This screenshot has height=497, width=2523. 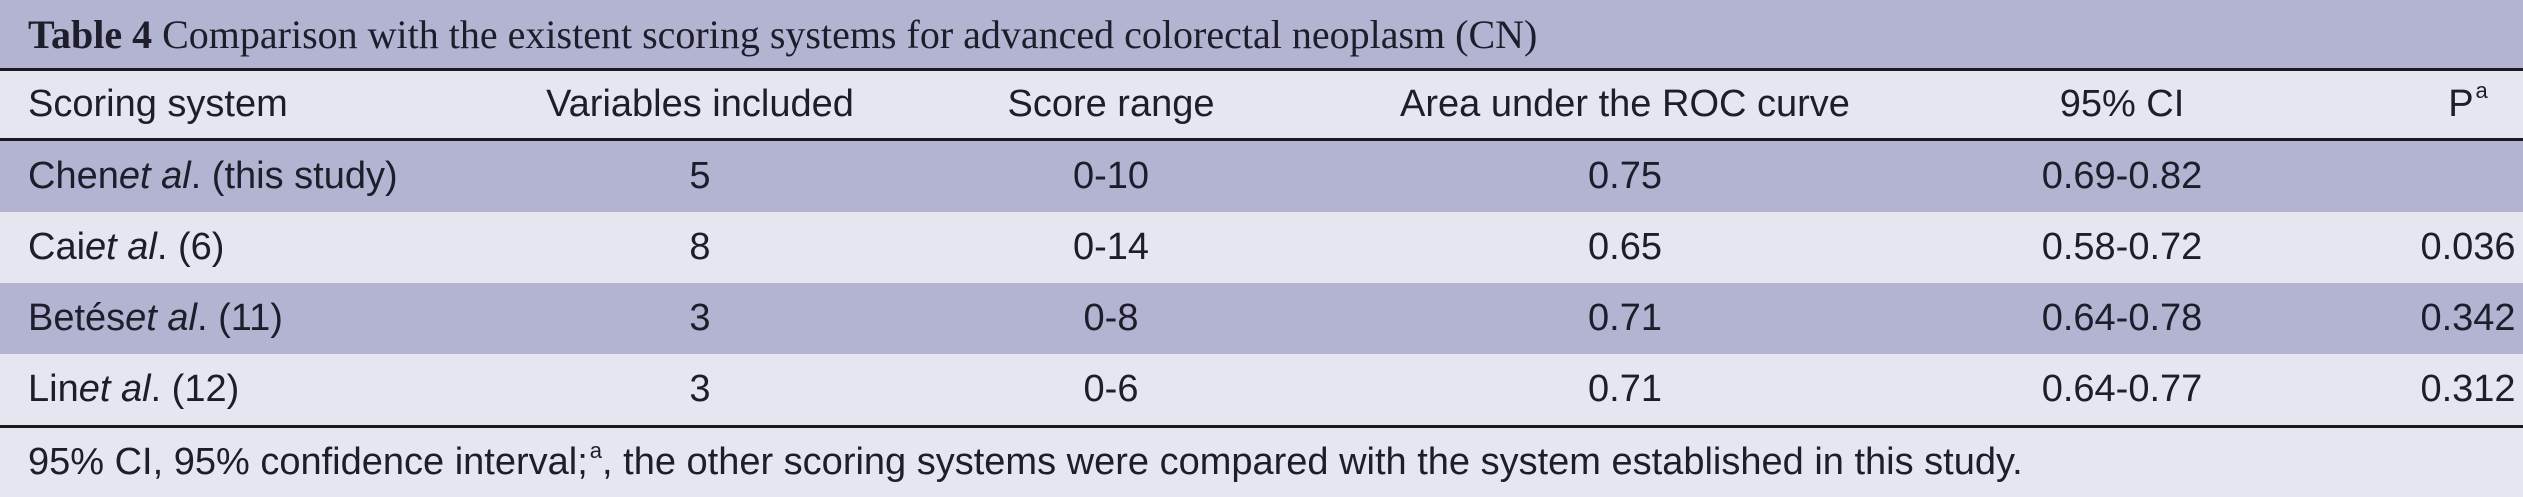 What do you see at coordinates (126, 247) in the screenshot?
I see `cell-scoring-system: Cai et al. (6)` at bounding box center [126, 247].